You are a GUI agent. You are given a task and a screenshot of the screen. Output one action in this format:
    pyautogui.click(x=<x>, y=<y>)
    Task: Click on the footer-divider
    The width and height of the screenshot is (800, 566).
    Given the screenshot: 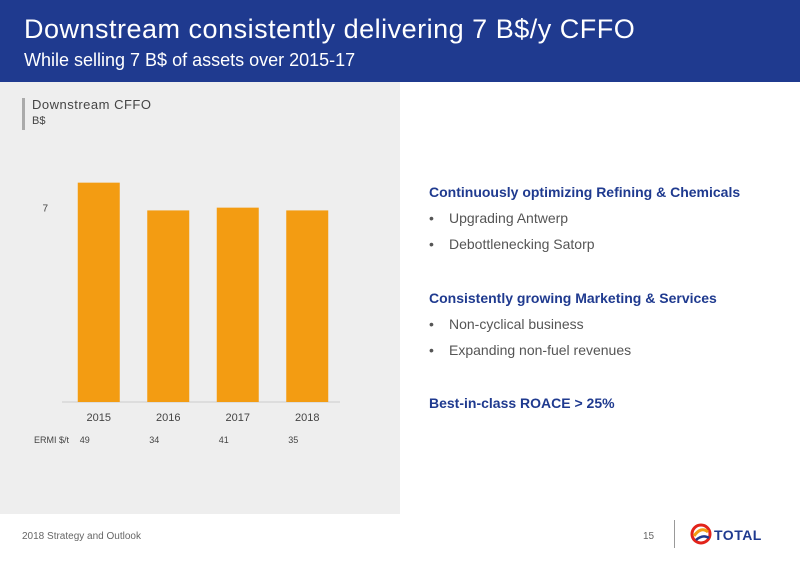 What is the action you would take?
    pyautogui.click(x=674, y=534)
    